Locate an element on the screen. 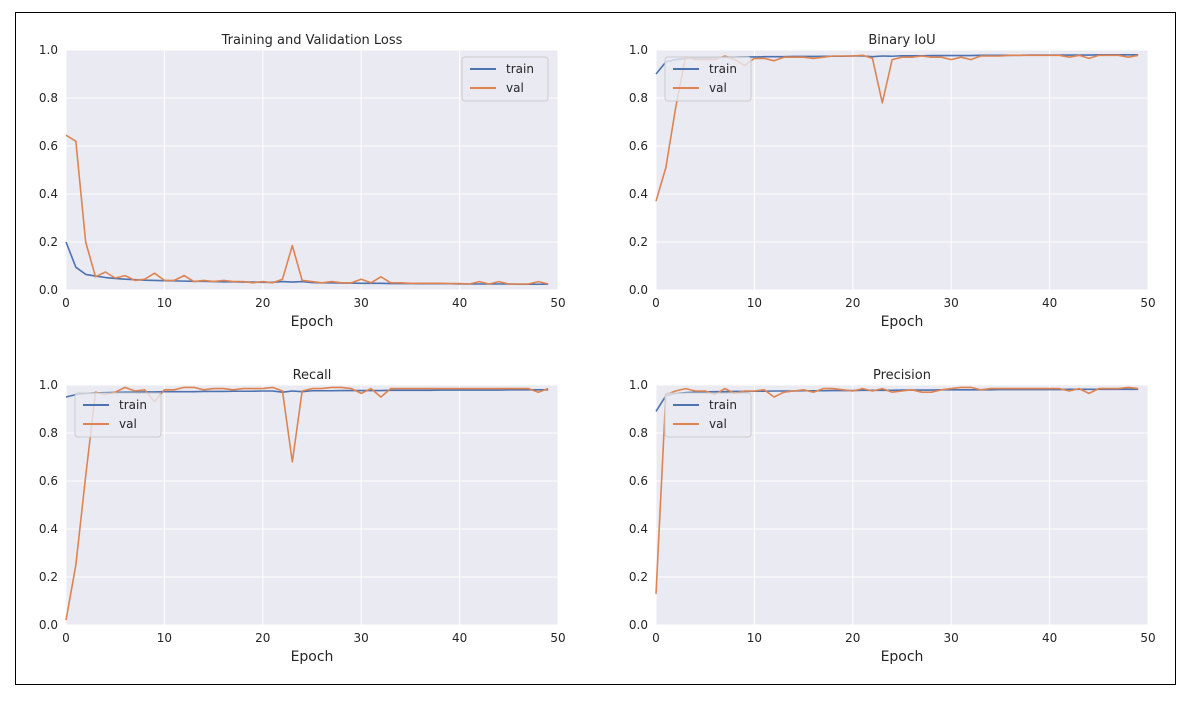  series-line-train is located at coordinates (897, 400).